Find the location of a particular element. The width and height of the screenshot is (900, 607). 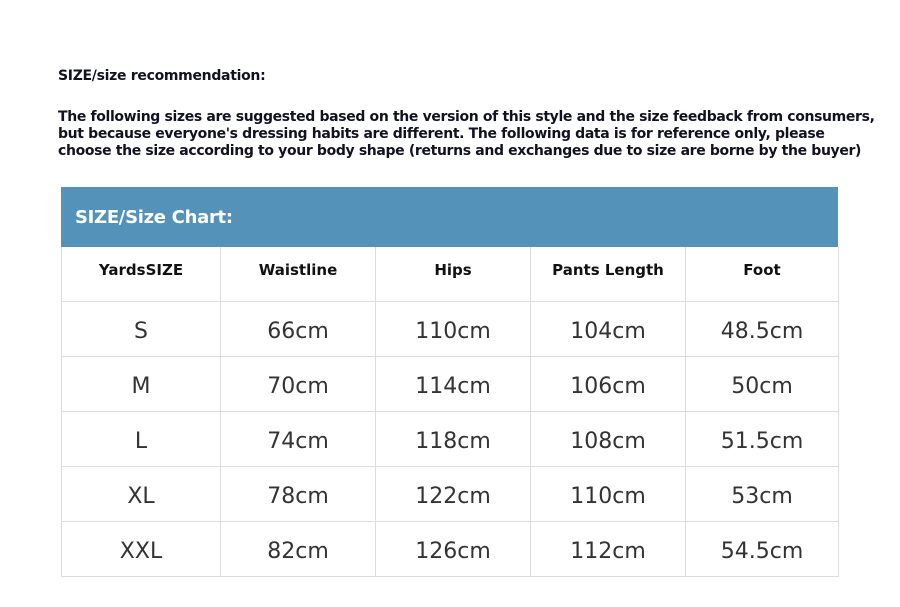

column-header: YardsSIZE is located at coordinates (141, 274).